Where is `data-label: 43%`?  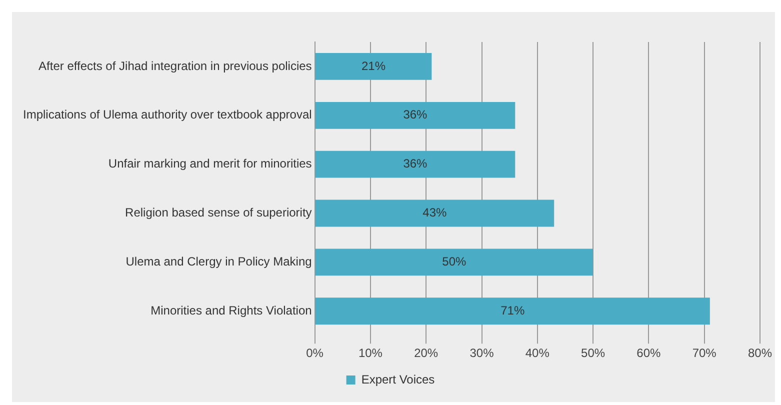 data-label: 43% is located at coordinates (435, 213).